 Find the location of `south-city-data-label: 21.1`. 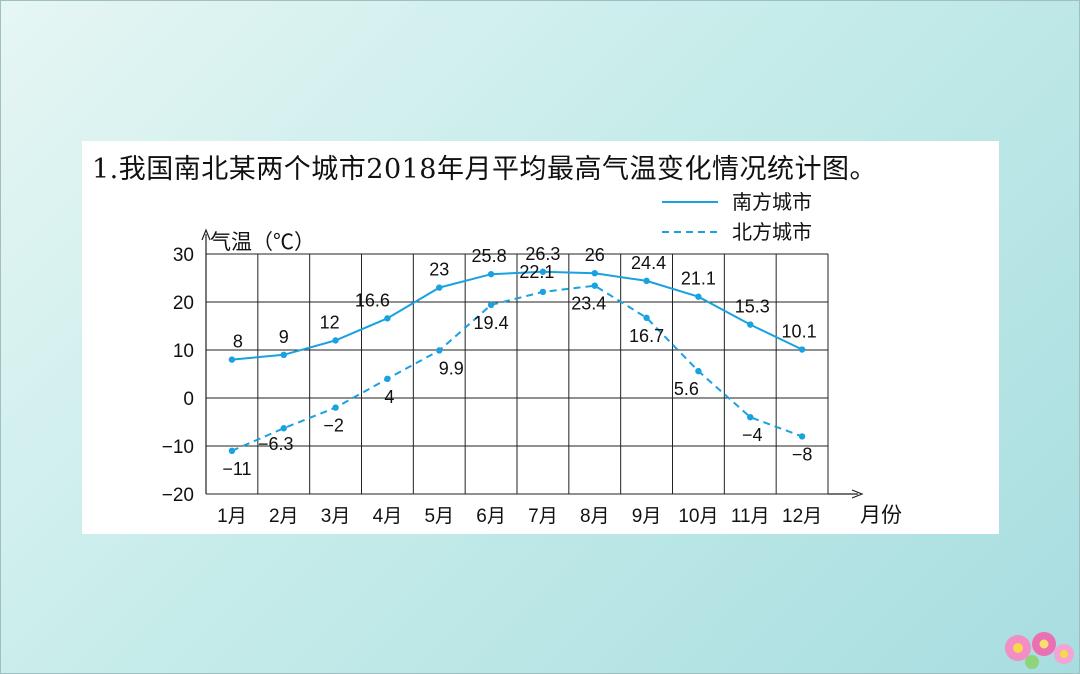

south-city-data-label: 21.1 is located at coordinates (698, 279).